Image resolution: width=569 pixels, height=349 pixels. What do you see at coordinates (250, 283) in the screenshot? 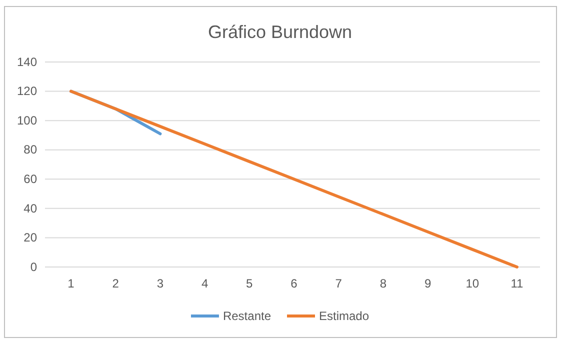
I see `x-tick-label: 5` at bounding box center [250, 283].